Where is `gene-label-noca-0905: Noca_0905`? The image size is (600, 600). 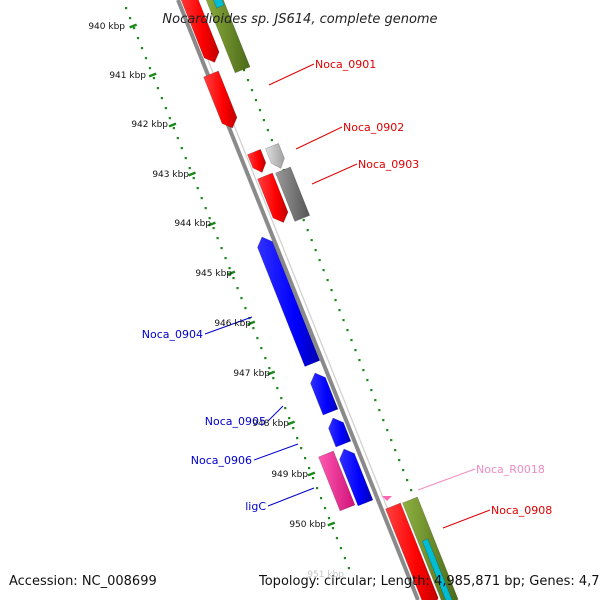
gene-label-noca-0905: Noca_0905 is located at coordinates (235, 421).